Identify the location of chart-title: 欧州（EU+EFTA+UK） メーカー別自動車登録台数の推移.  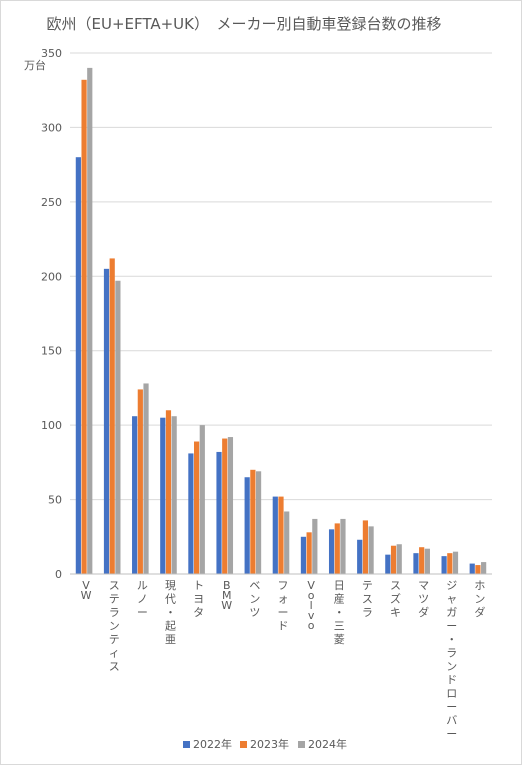
(243, 24).